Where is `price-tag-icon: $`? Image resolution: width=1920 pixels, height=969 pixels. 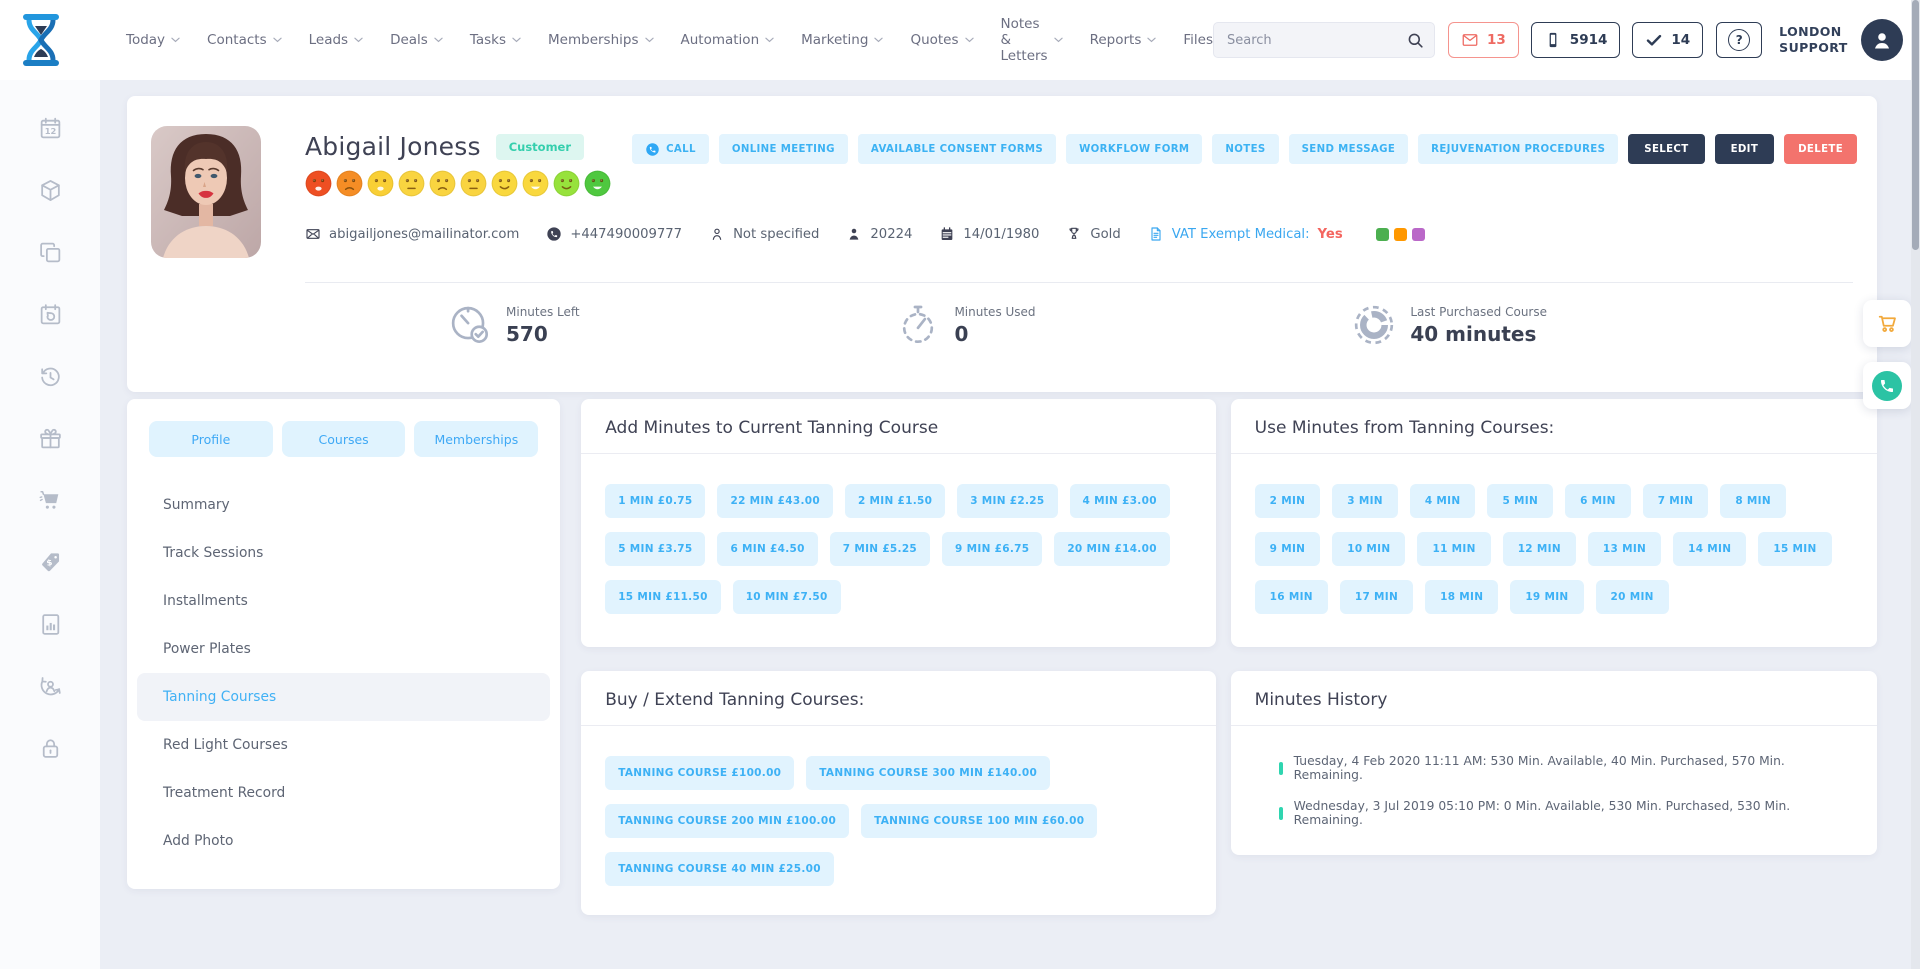 price-tag-icon: $ is located at coordinates (50, 562).